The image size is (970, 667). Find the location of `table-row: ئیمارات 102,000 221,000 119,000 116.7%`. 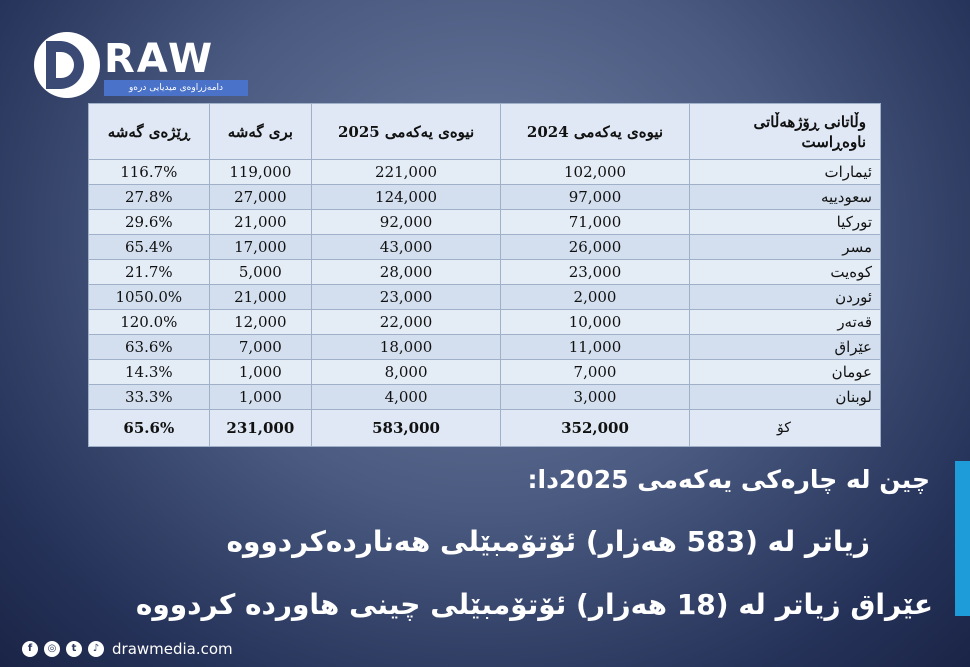

table-row: ئیمارات 102,000 221,000 119,000 116.7% is located at coordinates (484, 172).